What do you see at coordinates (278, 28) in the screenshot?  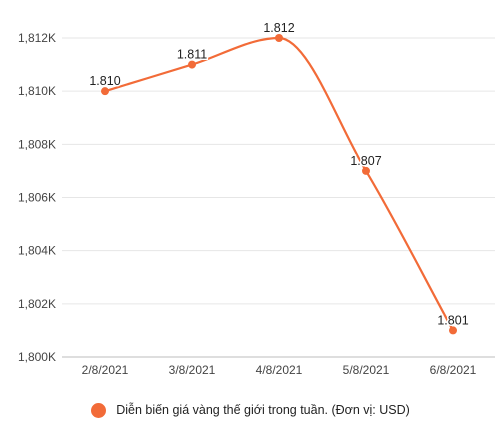 I see `data-label: 1.812` at bounding box center [278, 28].